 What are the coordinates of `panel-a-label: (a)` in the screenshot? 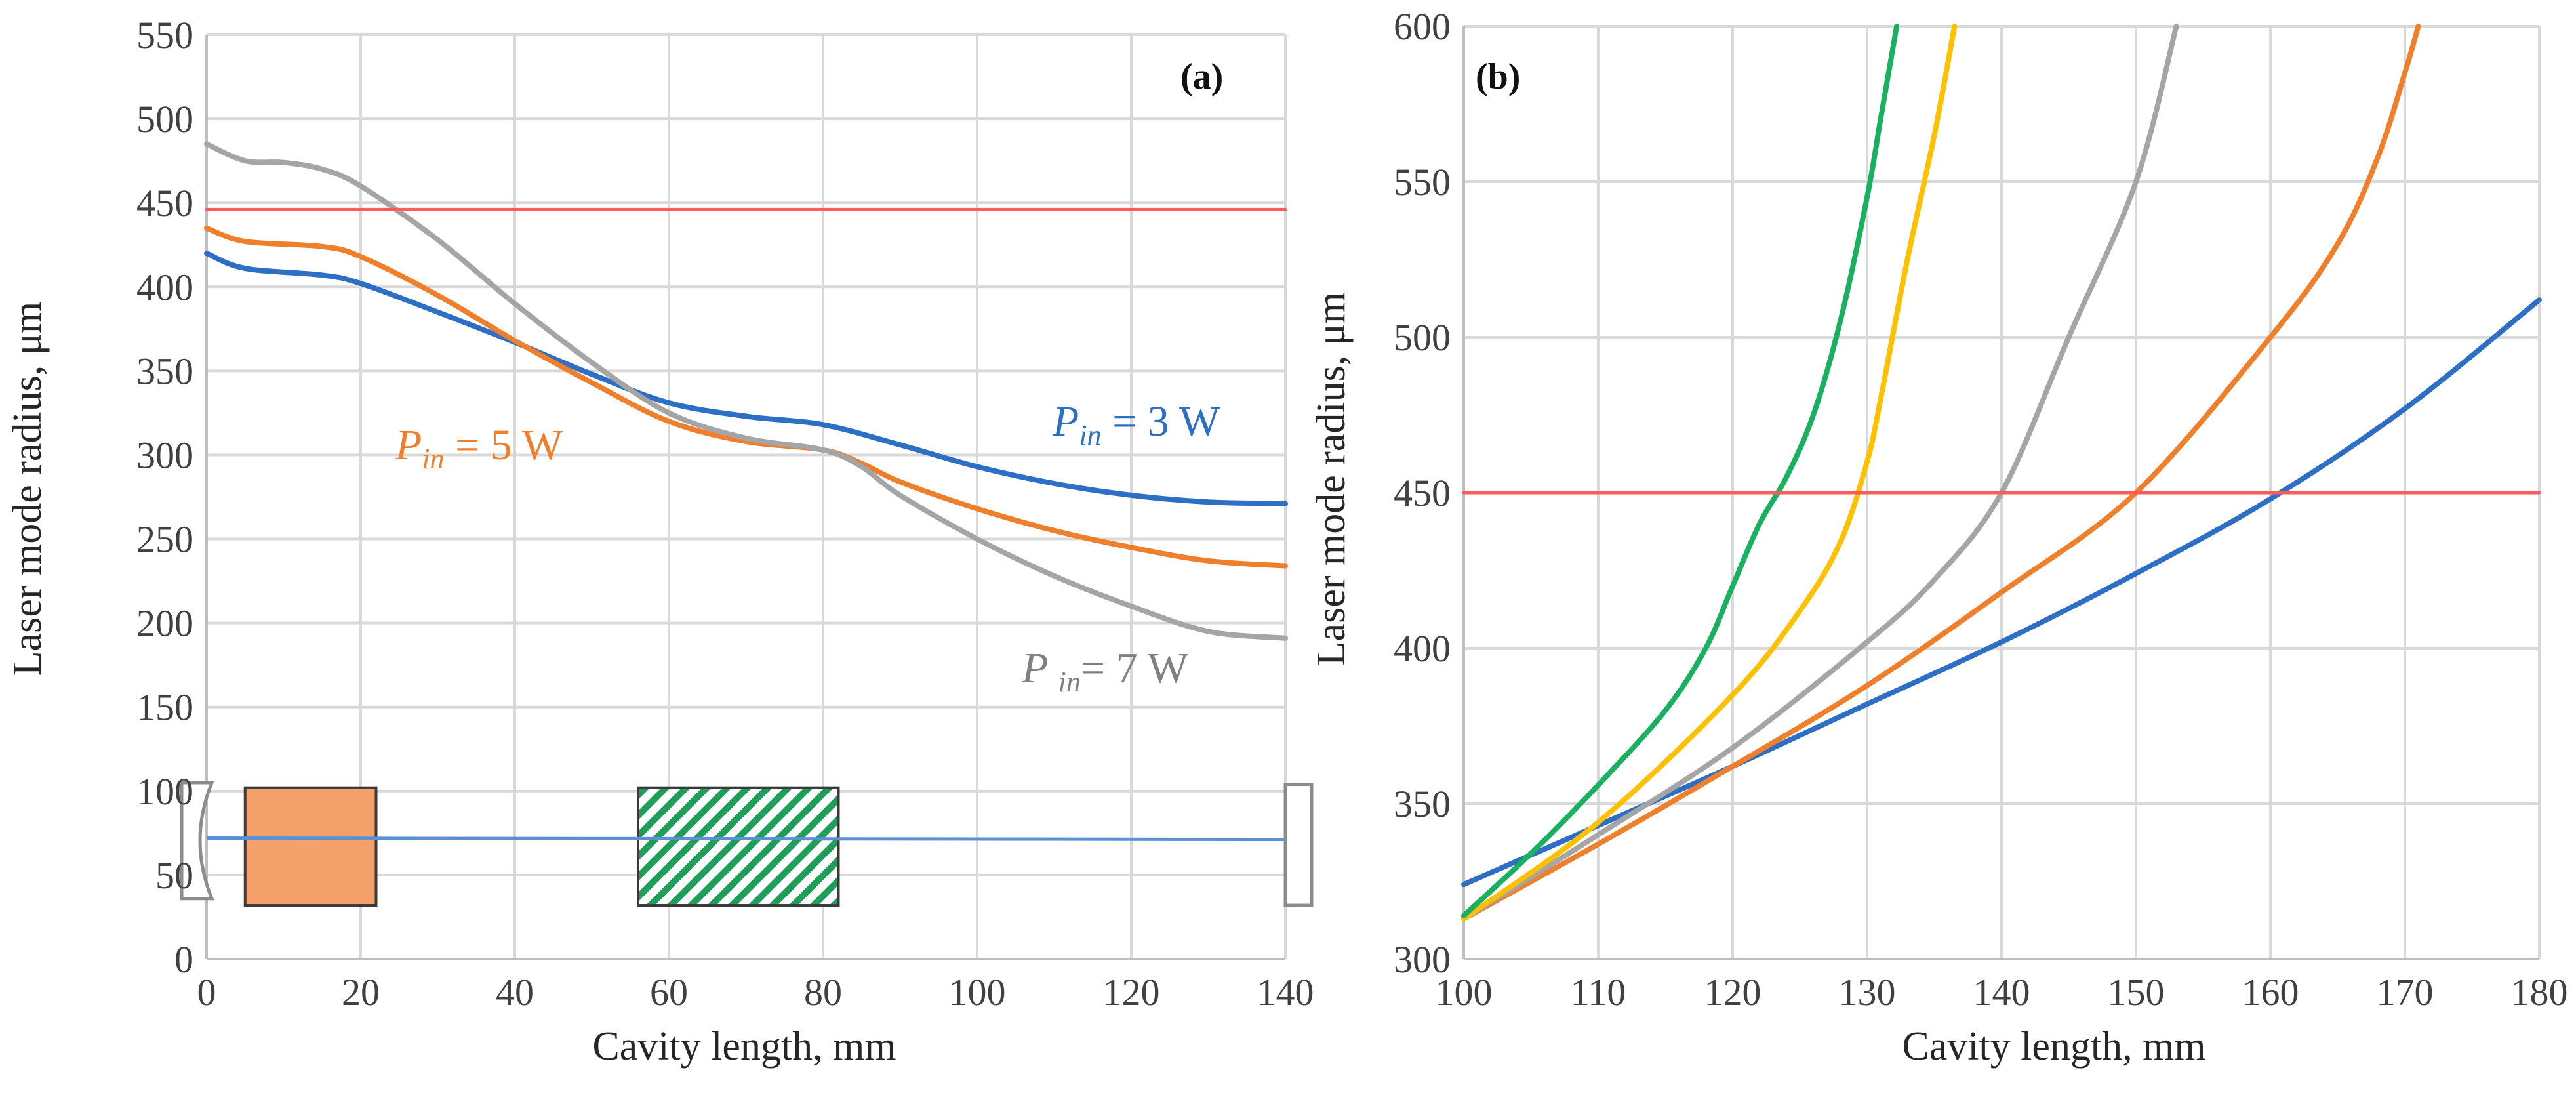 It's located at (1201, 76).